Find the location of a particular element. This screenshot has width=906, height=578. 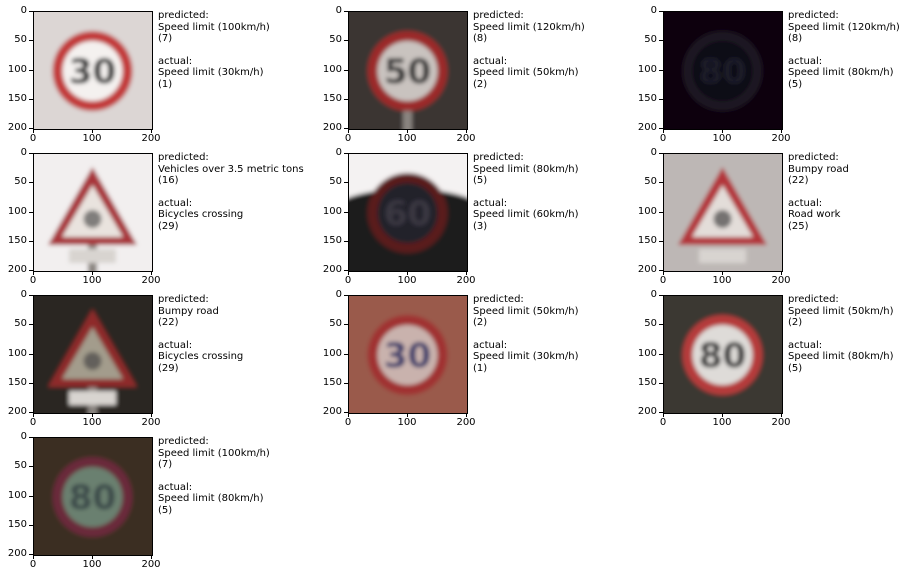

actual-class-id: (5) is located at coordinates (165, 510).